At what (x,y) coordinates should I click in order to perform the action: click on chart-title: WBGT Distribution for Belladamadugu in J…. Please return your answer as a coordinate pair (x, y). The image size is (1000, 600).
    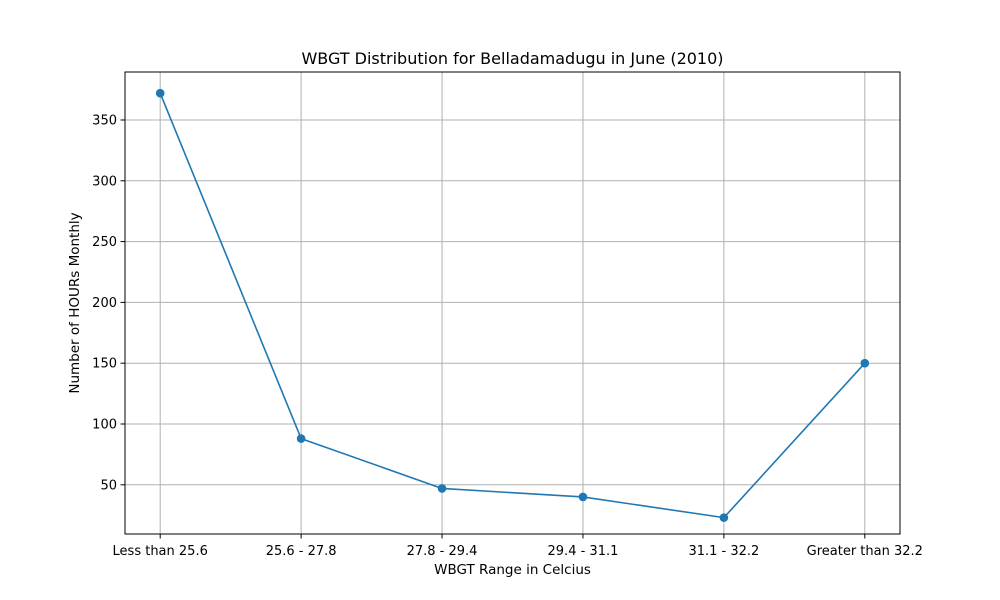
    Looking at the image, I should click on (512, 58).